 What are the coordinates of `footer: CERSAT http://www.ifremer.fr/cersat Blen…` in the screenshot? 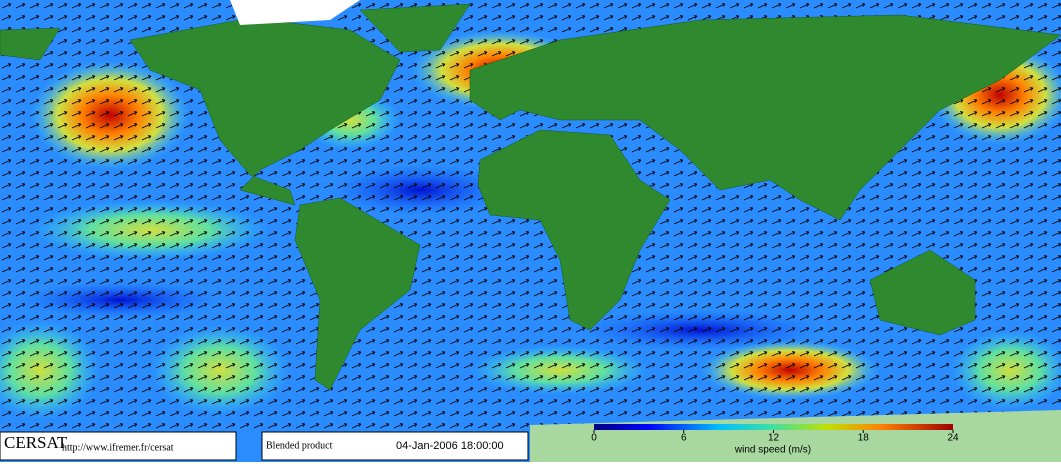 It's located at (264, 446).